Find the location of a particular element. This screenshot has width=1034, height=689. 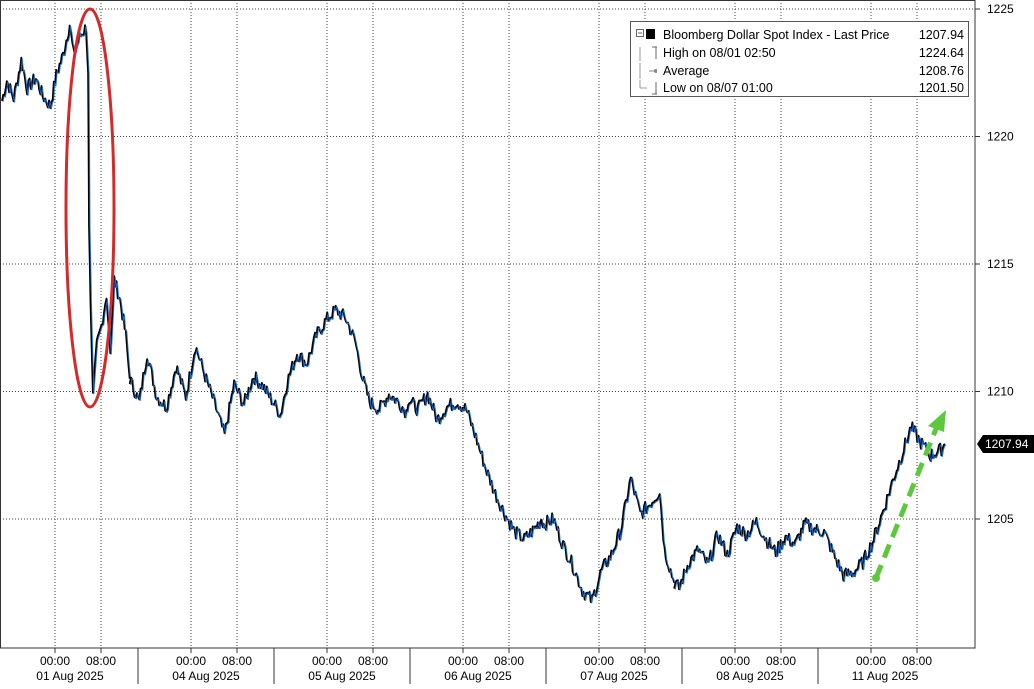

legend-label-last-price: Bloomberg Dollar Spot Index - Last Price is located at coordinates (776, 35).